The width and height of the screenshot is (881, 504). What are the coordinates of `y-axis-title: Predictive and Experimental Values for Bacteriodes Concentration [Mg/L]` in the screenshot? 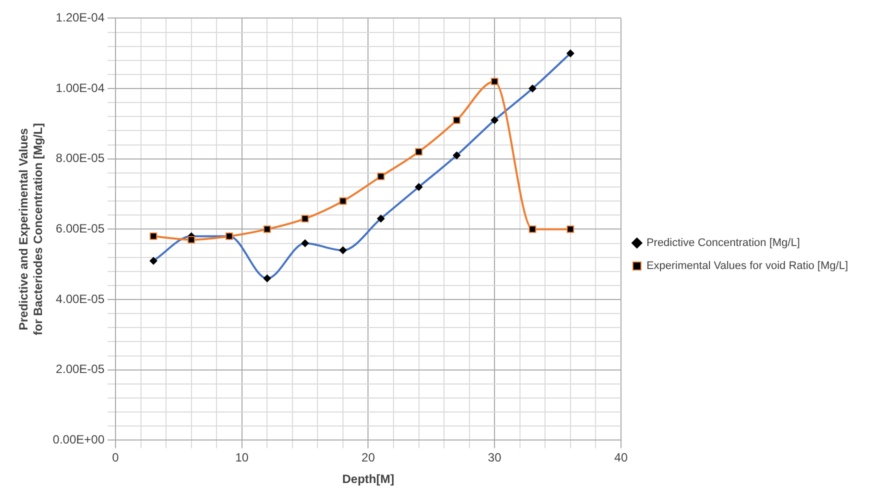 It's located at (30, 229).